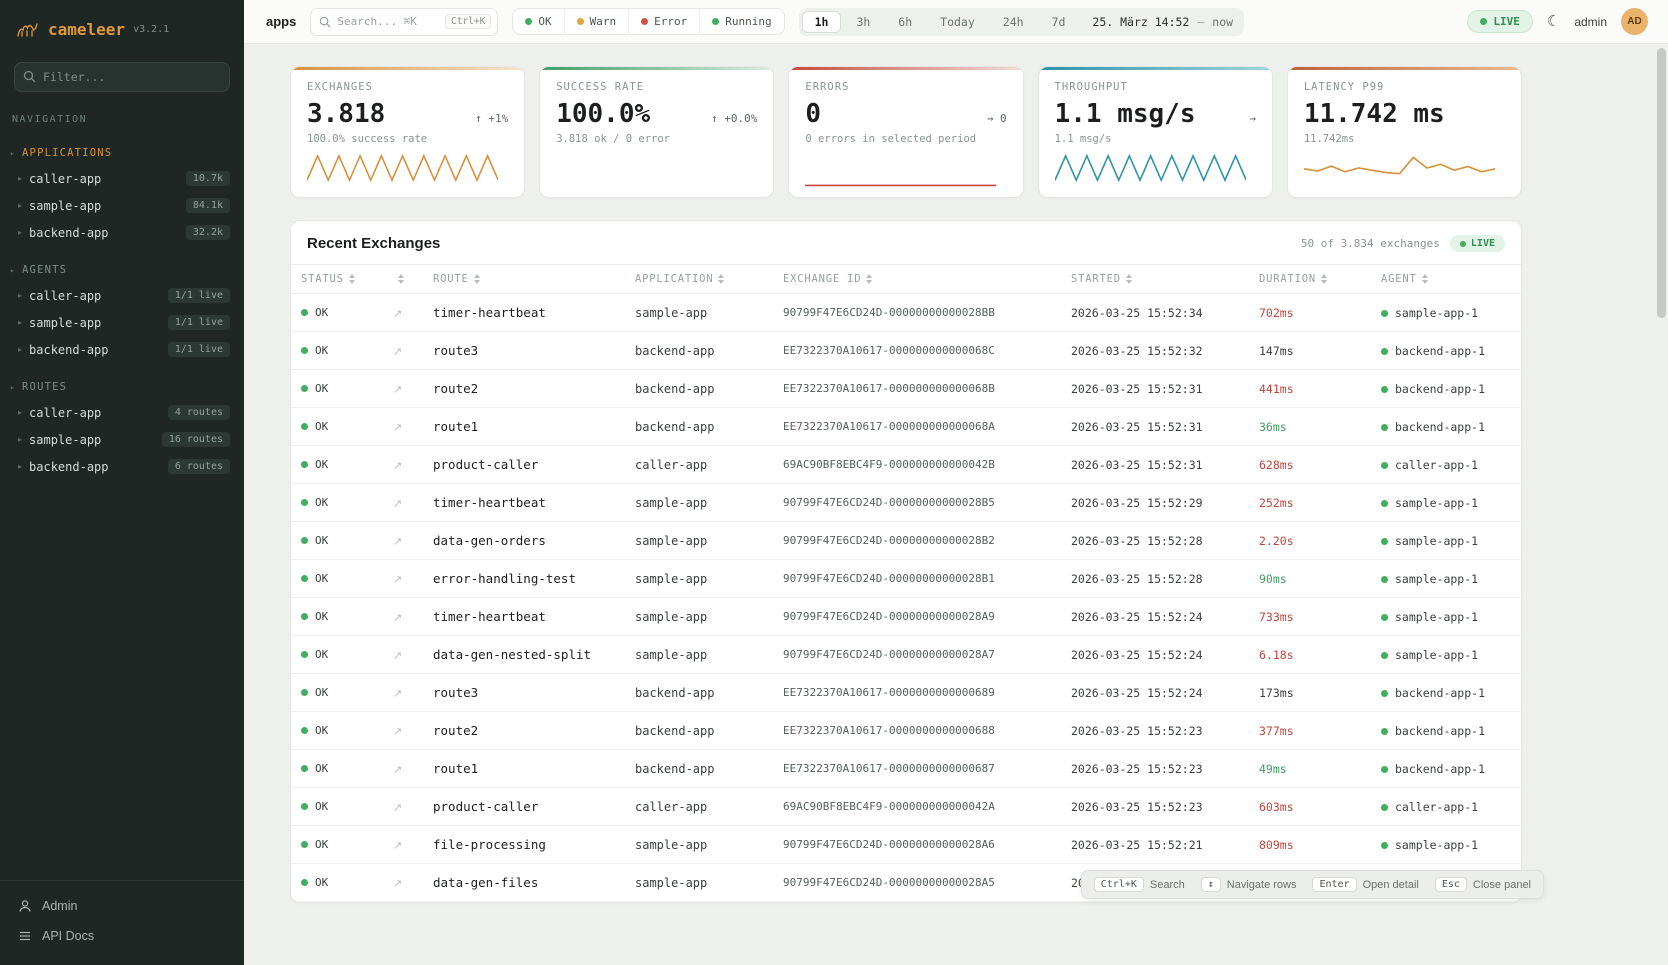 The image size is (1668, 965). I want to click on application-cell: sample-app, so click(699, 882).